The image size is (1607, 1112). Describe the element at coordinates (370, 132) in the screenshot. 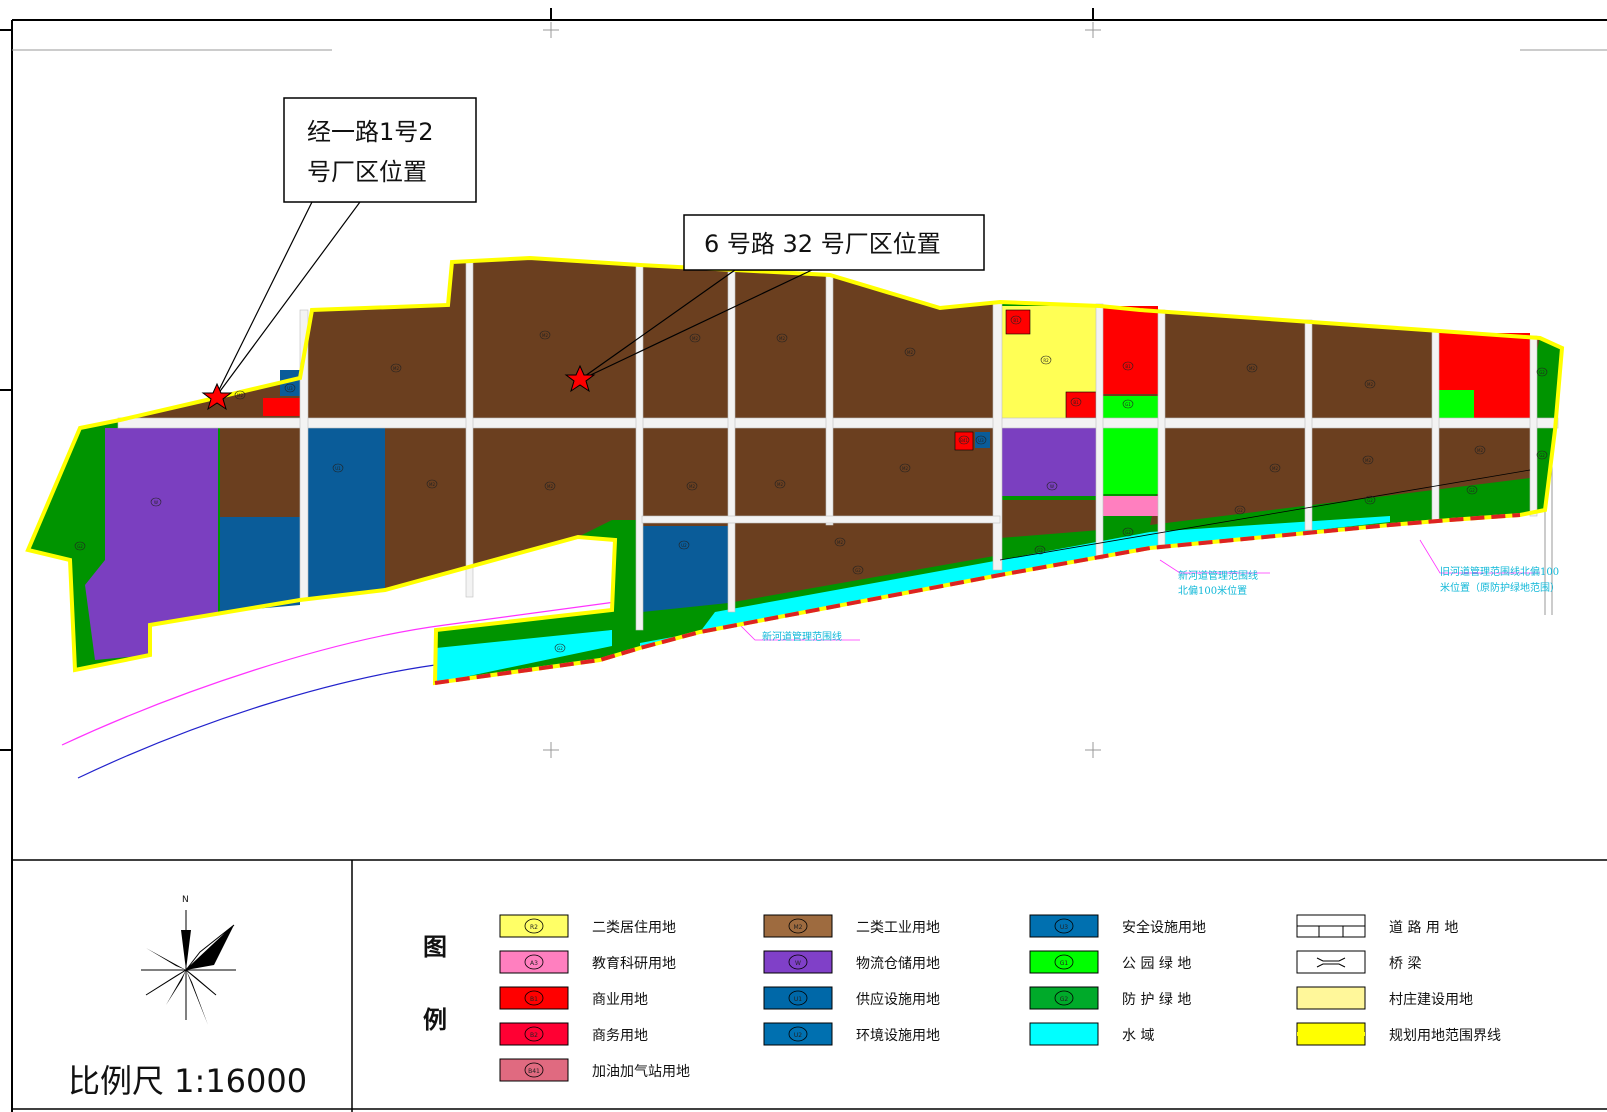

I see `callout-1-line-1: 经一路1号2` at that location.